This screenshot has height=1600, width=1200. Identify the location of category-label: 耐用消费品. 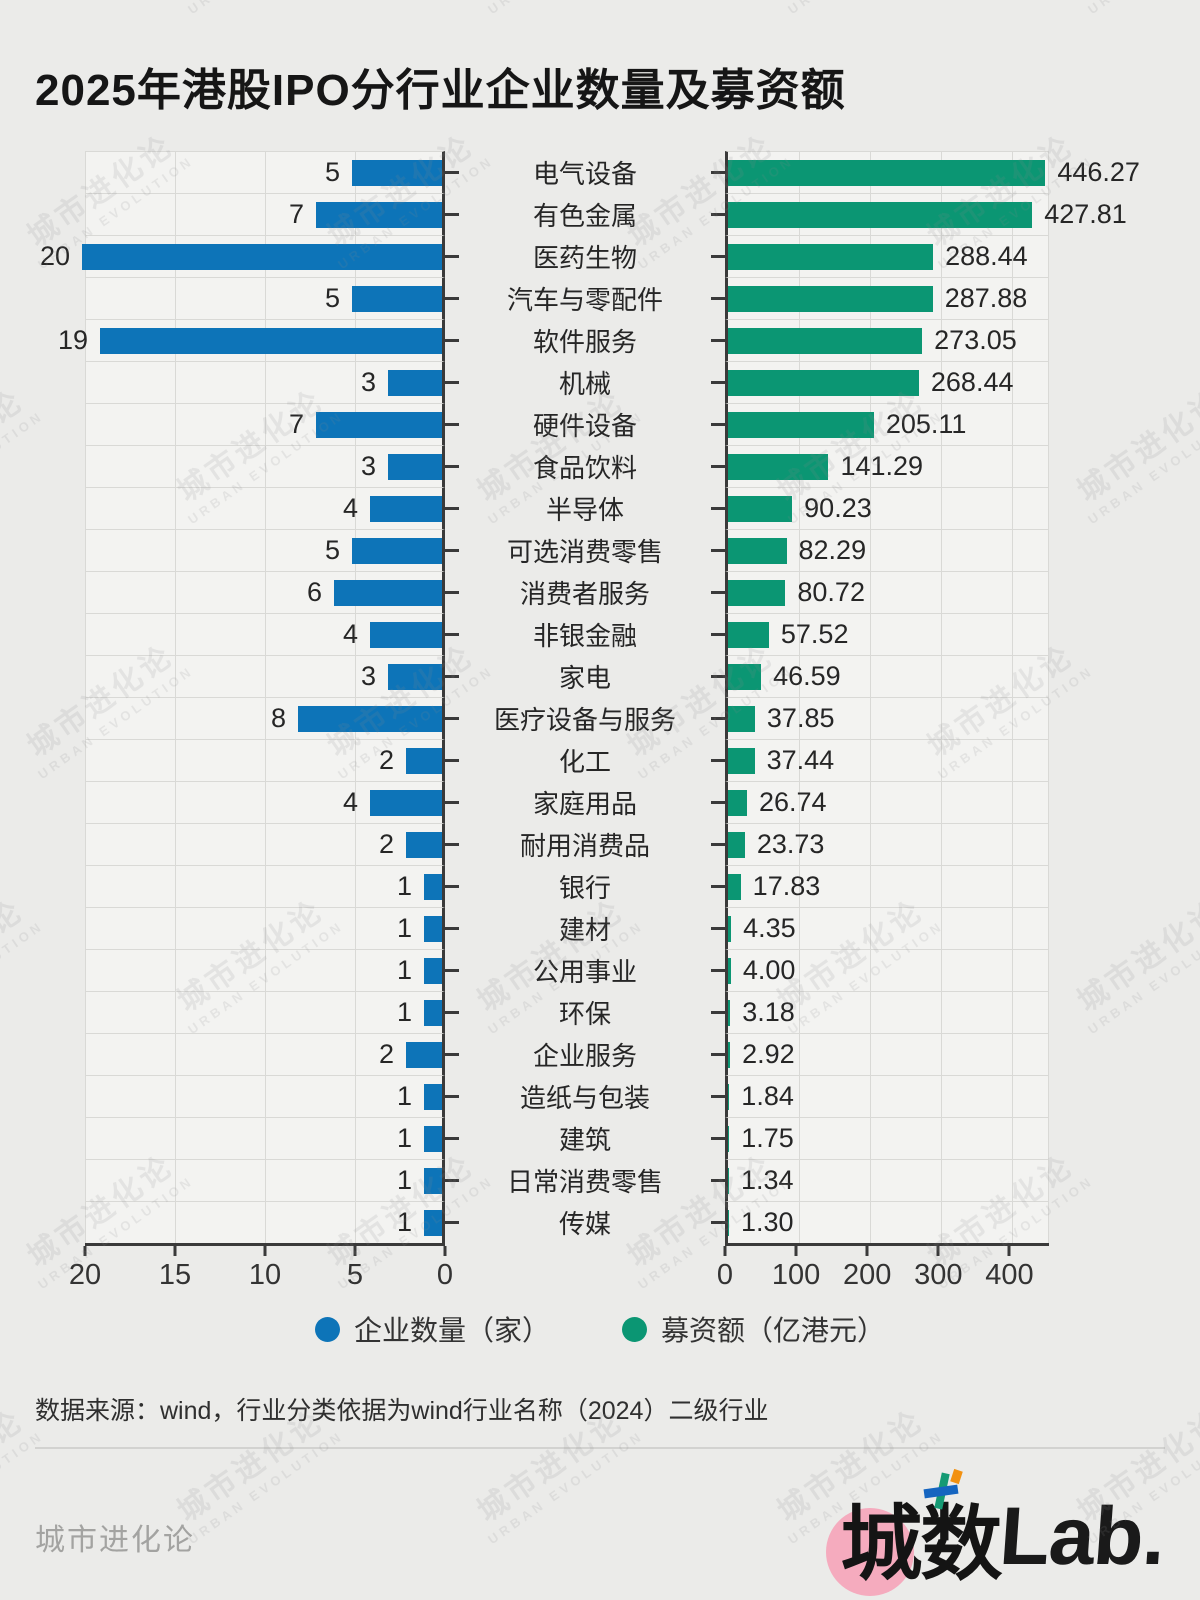
(584, 845).